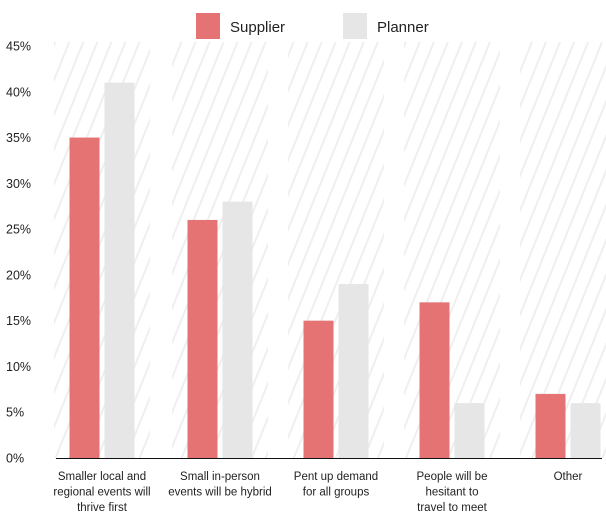 The width and height of the screenshot is (606, 520). What do you see at coordinates (18, 138) in the screenshot?
I see `y-tick-label: 35%` at bounding box center [18, 138].